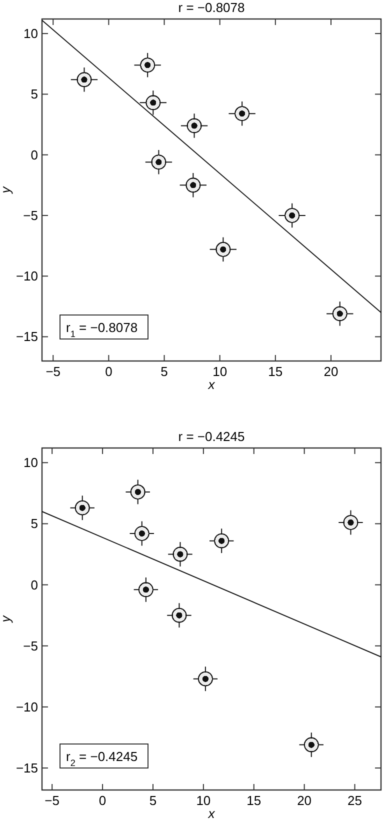  What do you see at coordinates (211, 7) in the screenshot?
I see `chart-title: r = −0.8078` at bounding box center [211, 7].